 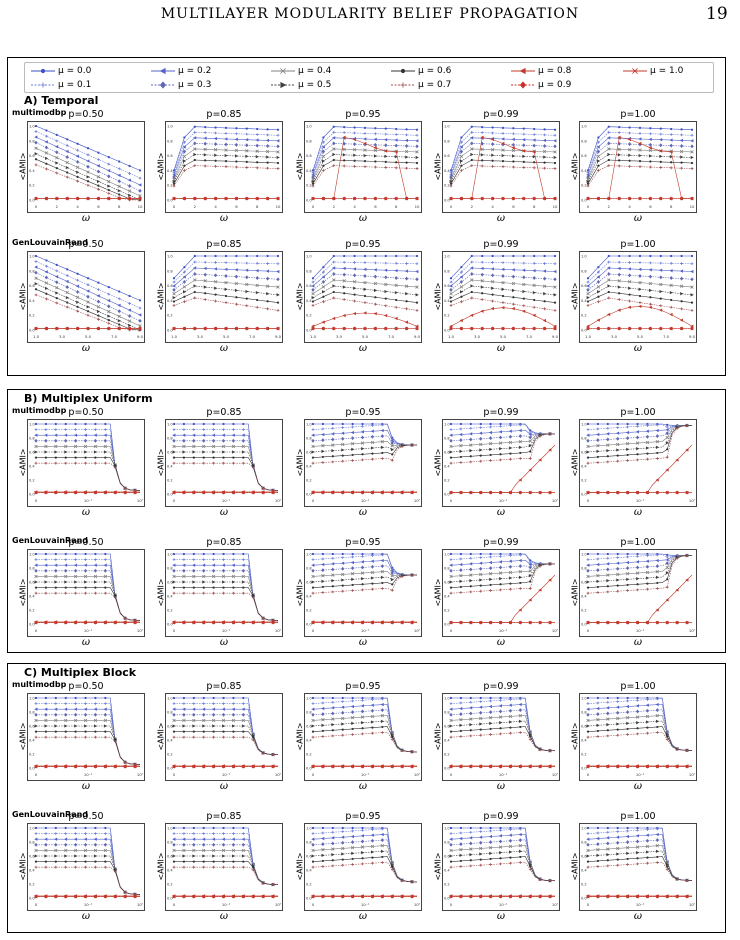 I want to click on subplot-title: p=0.95, so click(x=363, y=114).